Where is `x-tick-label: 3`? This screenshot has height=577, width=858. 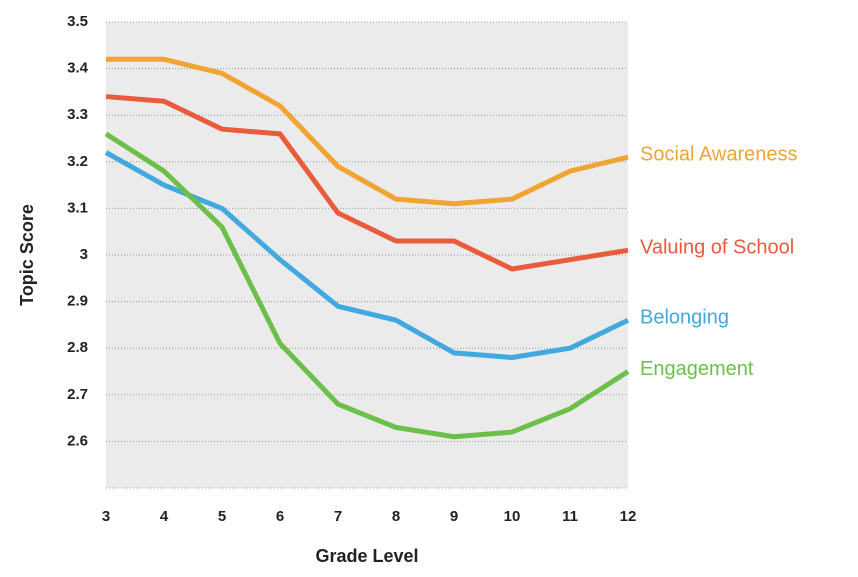
x-tick-label: 3 is located at coordinates (106, 516).